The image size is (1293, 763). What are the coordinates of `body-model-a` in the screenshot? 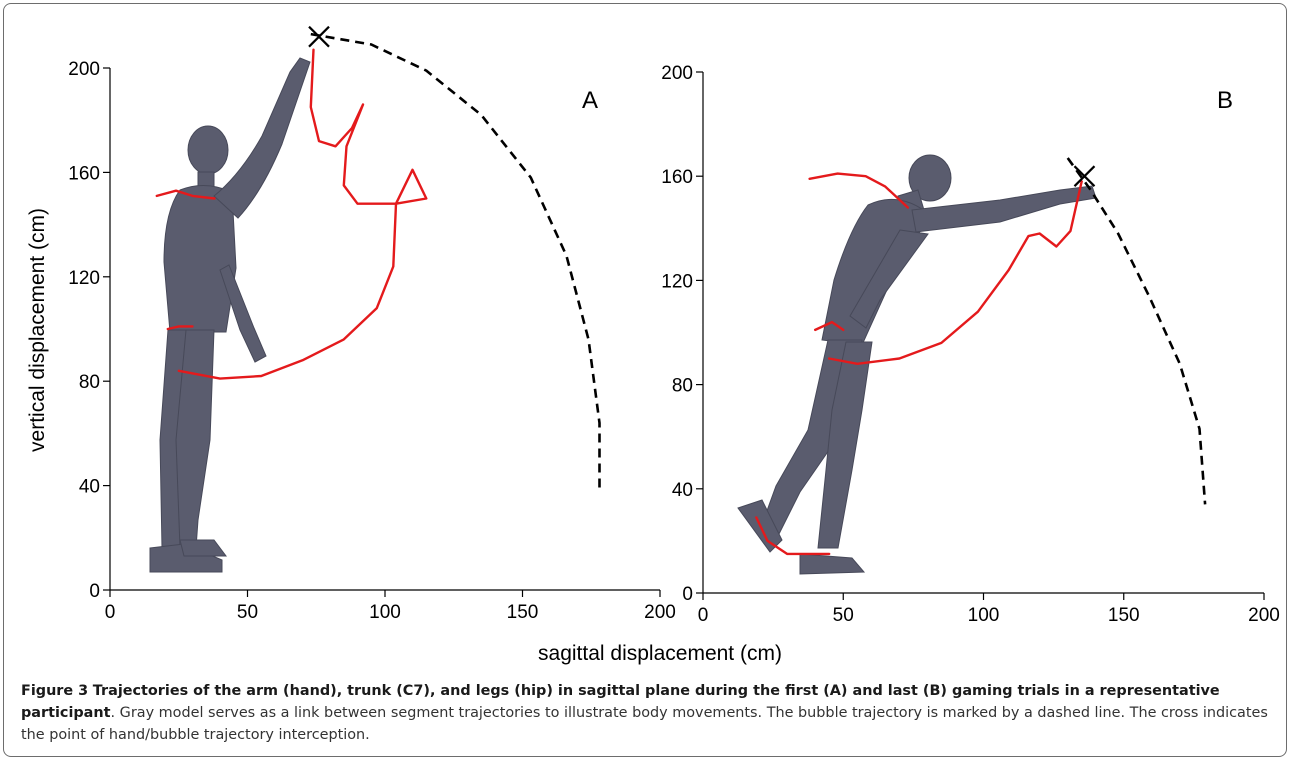 It's located at (230, 315).